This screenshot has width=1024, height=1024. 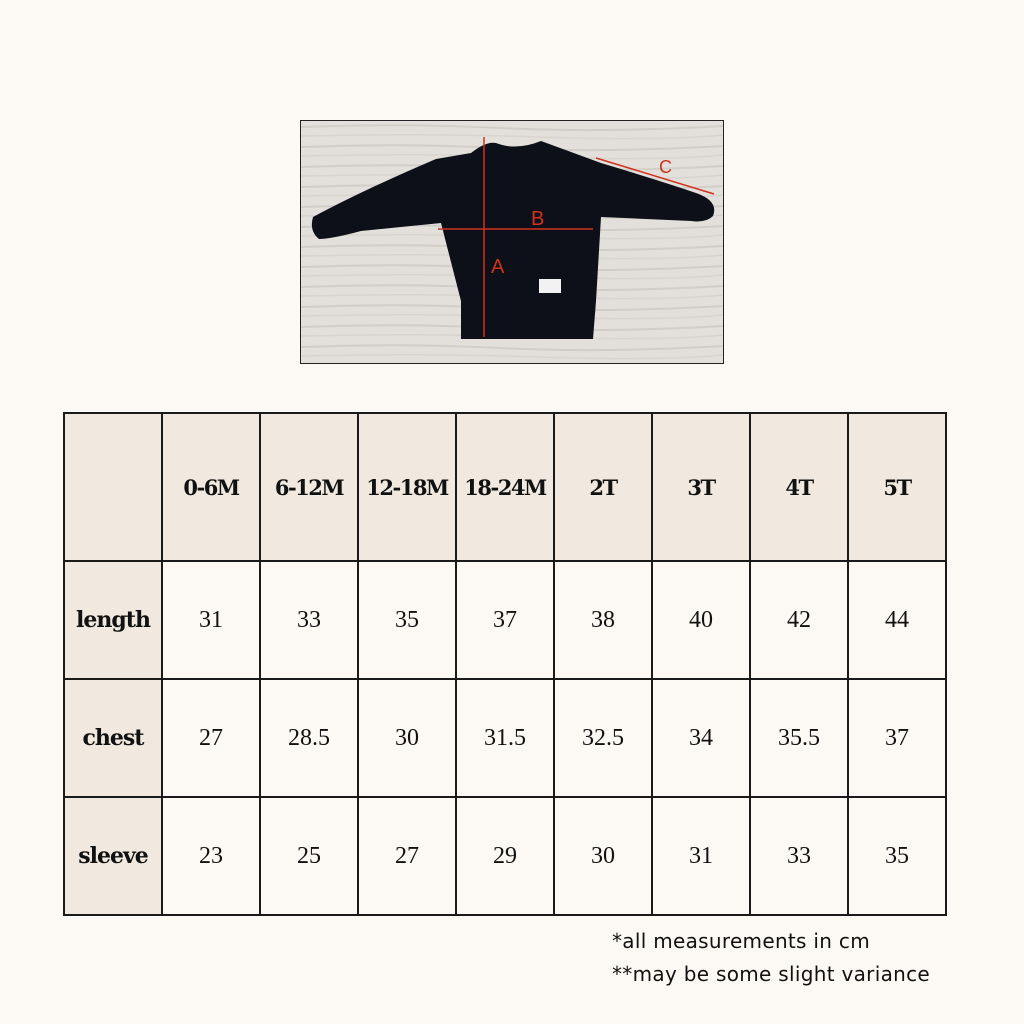 I want to click on sweater-shape, so click(x=513, y=240).